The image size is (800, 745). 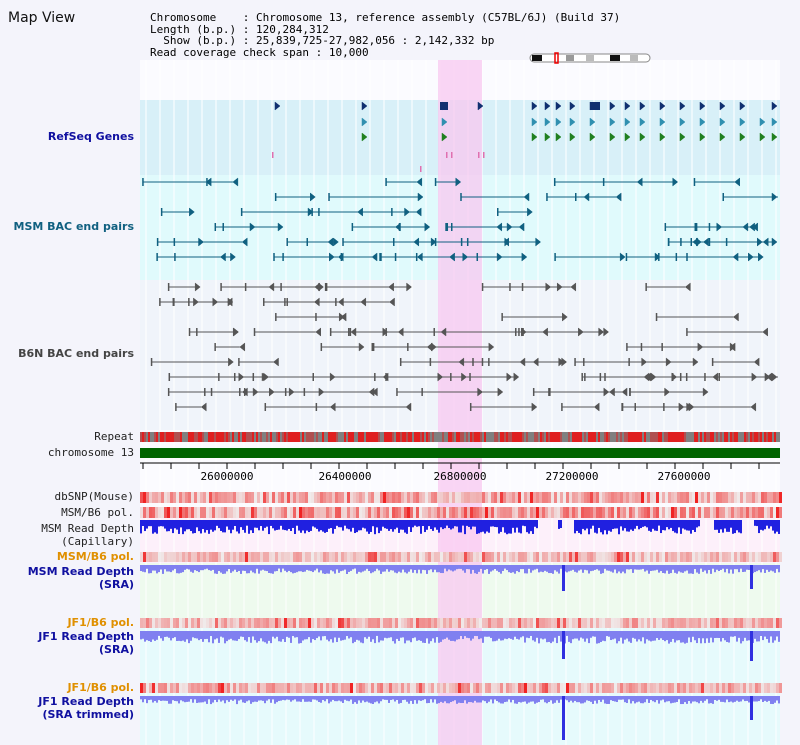 What do you see at coordinates (86, 701) in the screenshot?
I see `track-label-jf1-trimmed: JF1 Read Depth` at bounding box center [86, 701].